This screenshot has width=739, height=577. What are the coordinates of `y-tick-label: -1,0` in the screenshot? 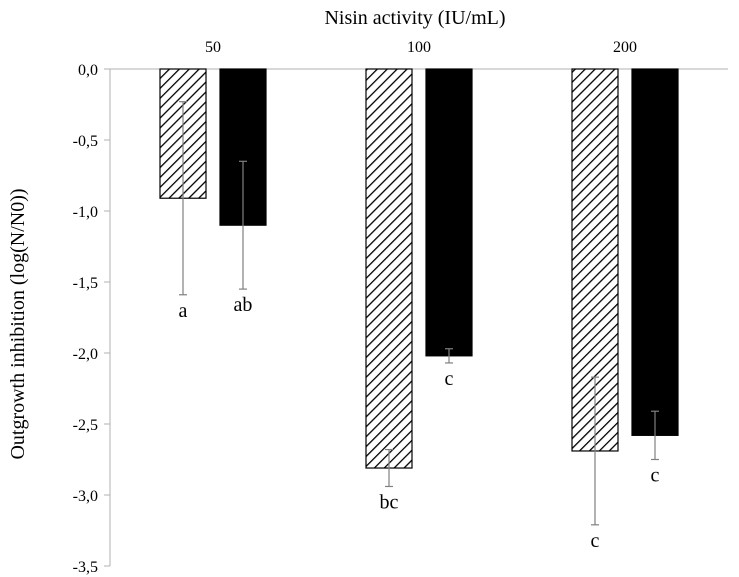 It's located at (85, 212).